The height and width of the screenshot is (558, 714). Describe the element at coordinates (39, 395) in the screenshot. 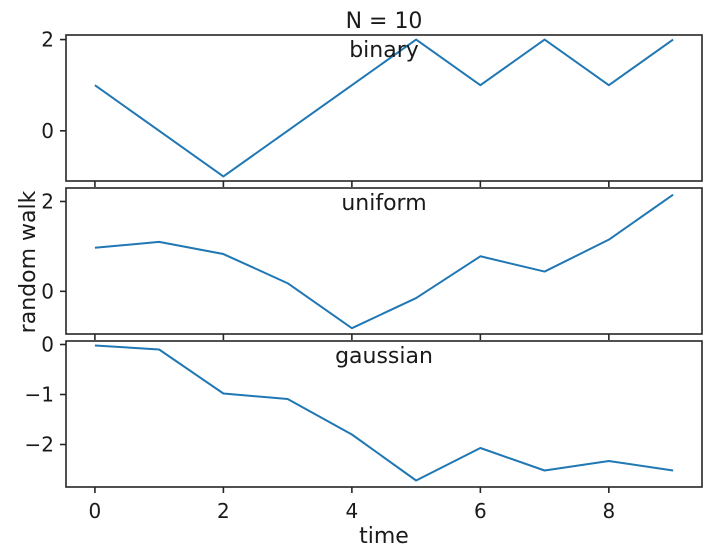

I see `y-tick-label: −1` at that location.